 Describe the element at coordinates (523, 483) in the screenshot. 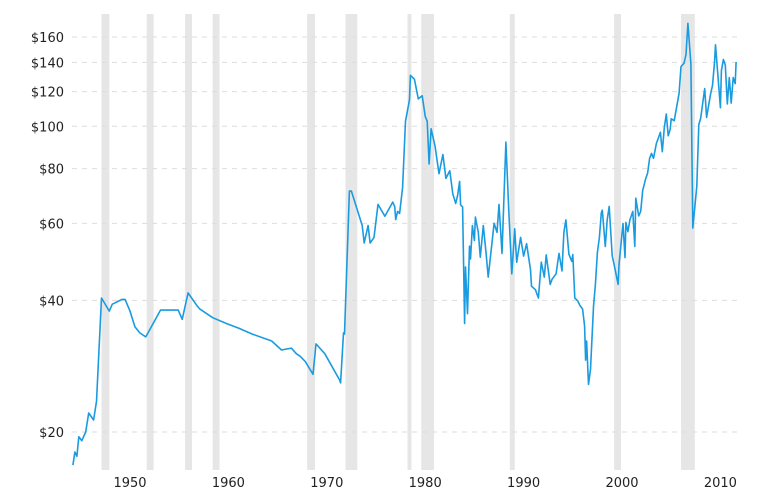

I see `x-tick-label: 1990` at that location.